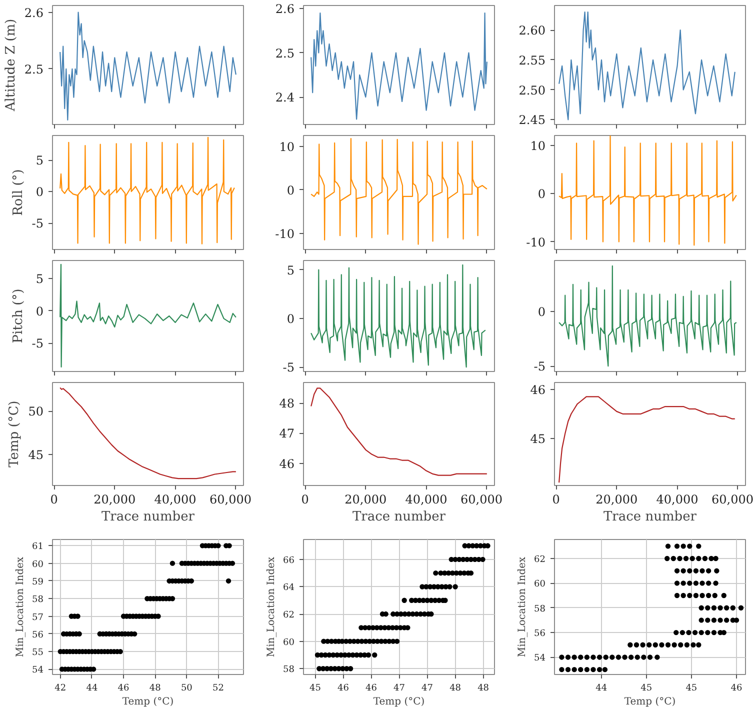  Describe the element at coordinates (10, 65) in the screenshot. I see `y-axis-title: Altitude Z (m)` at that location.